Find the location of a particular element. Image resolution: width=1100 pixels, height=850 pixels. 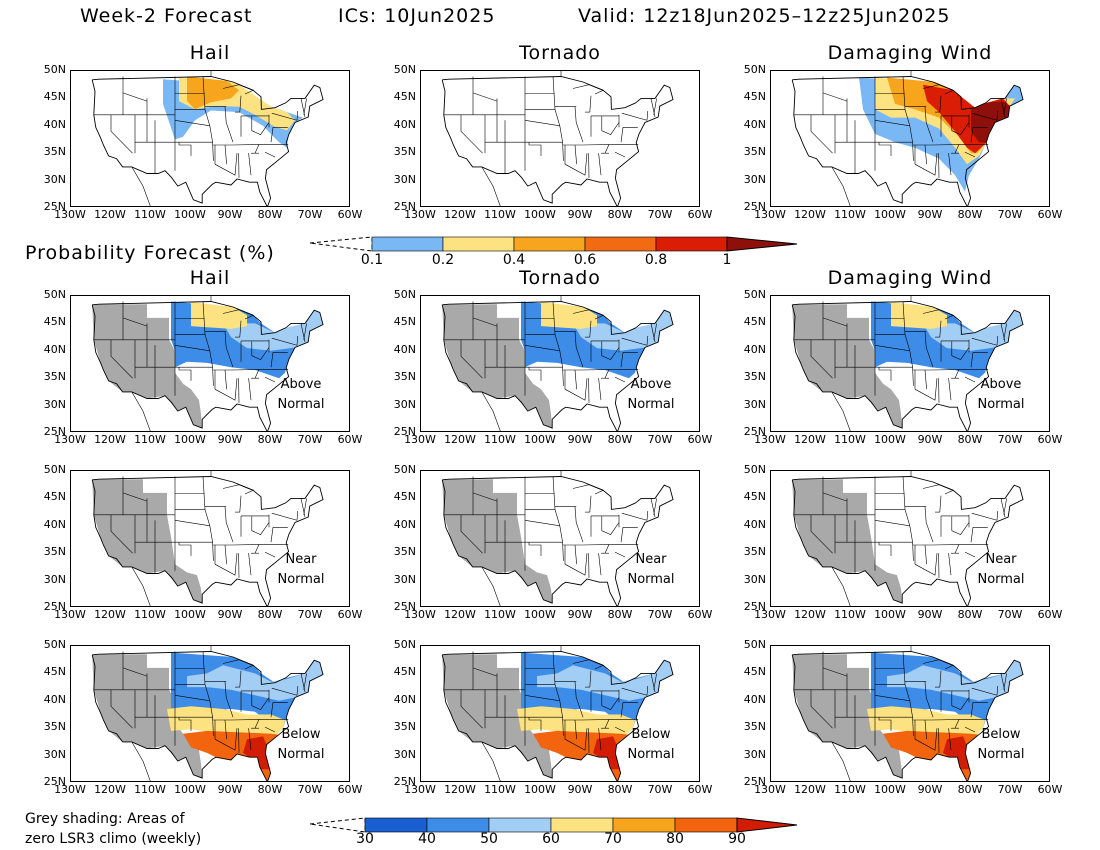

panel-title-damaging-wind: Damaging Wind is located at coordinates (910, 278).